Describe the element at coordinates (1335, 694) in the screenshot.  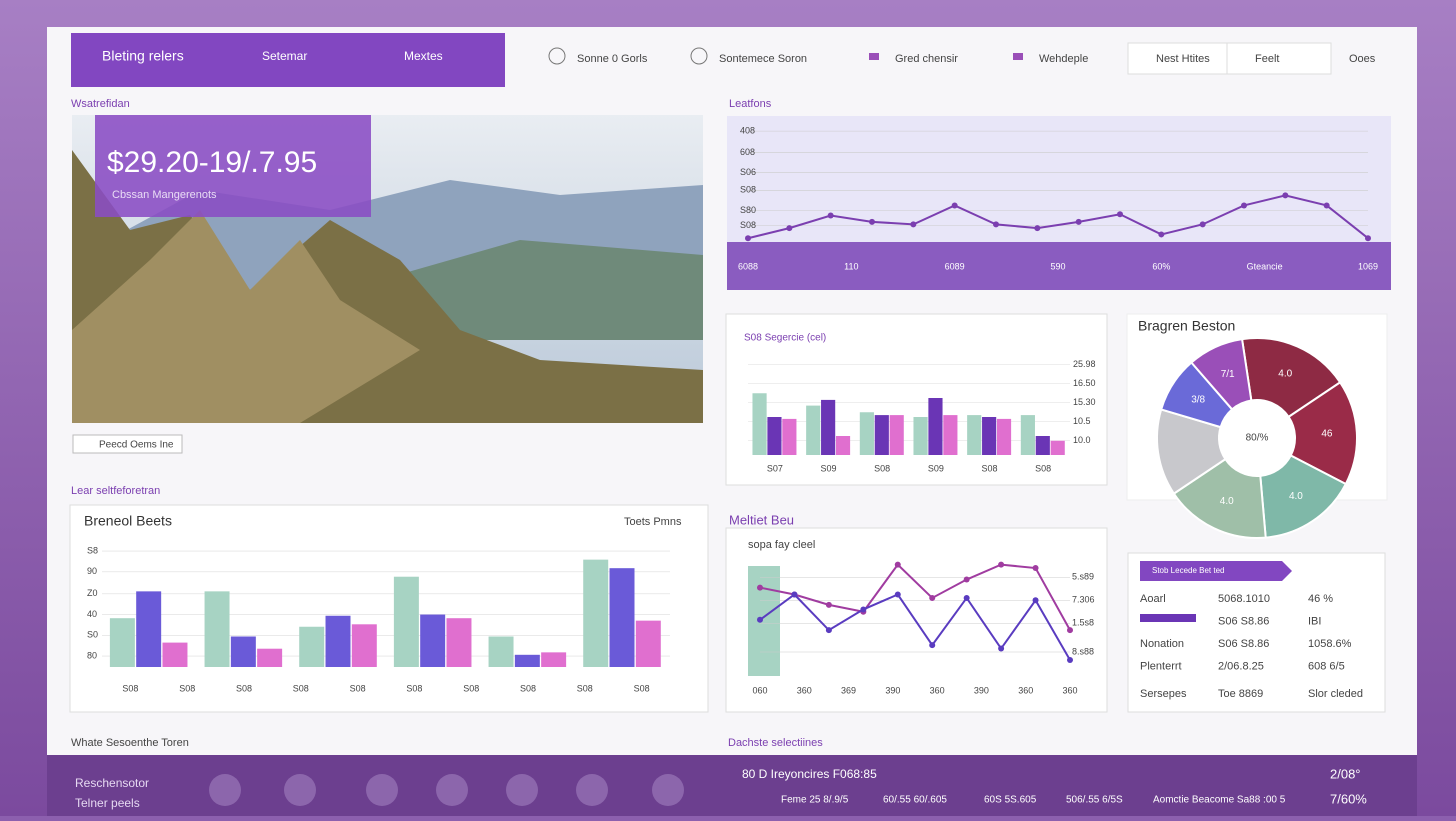
I see `cell: Slor cleded` at that location.